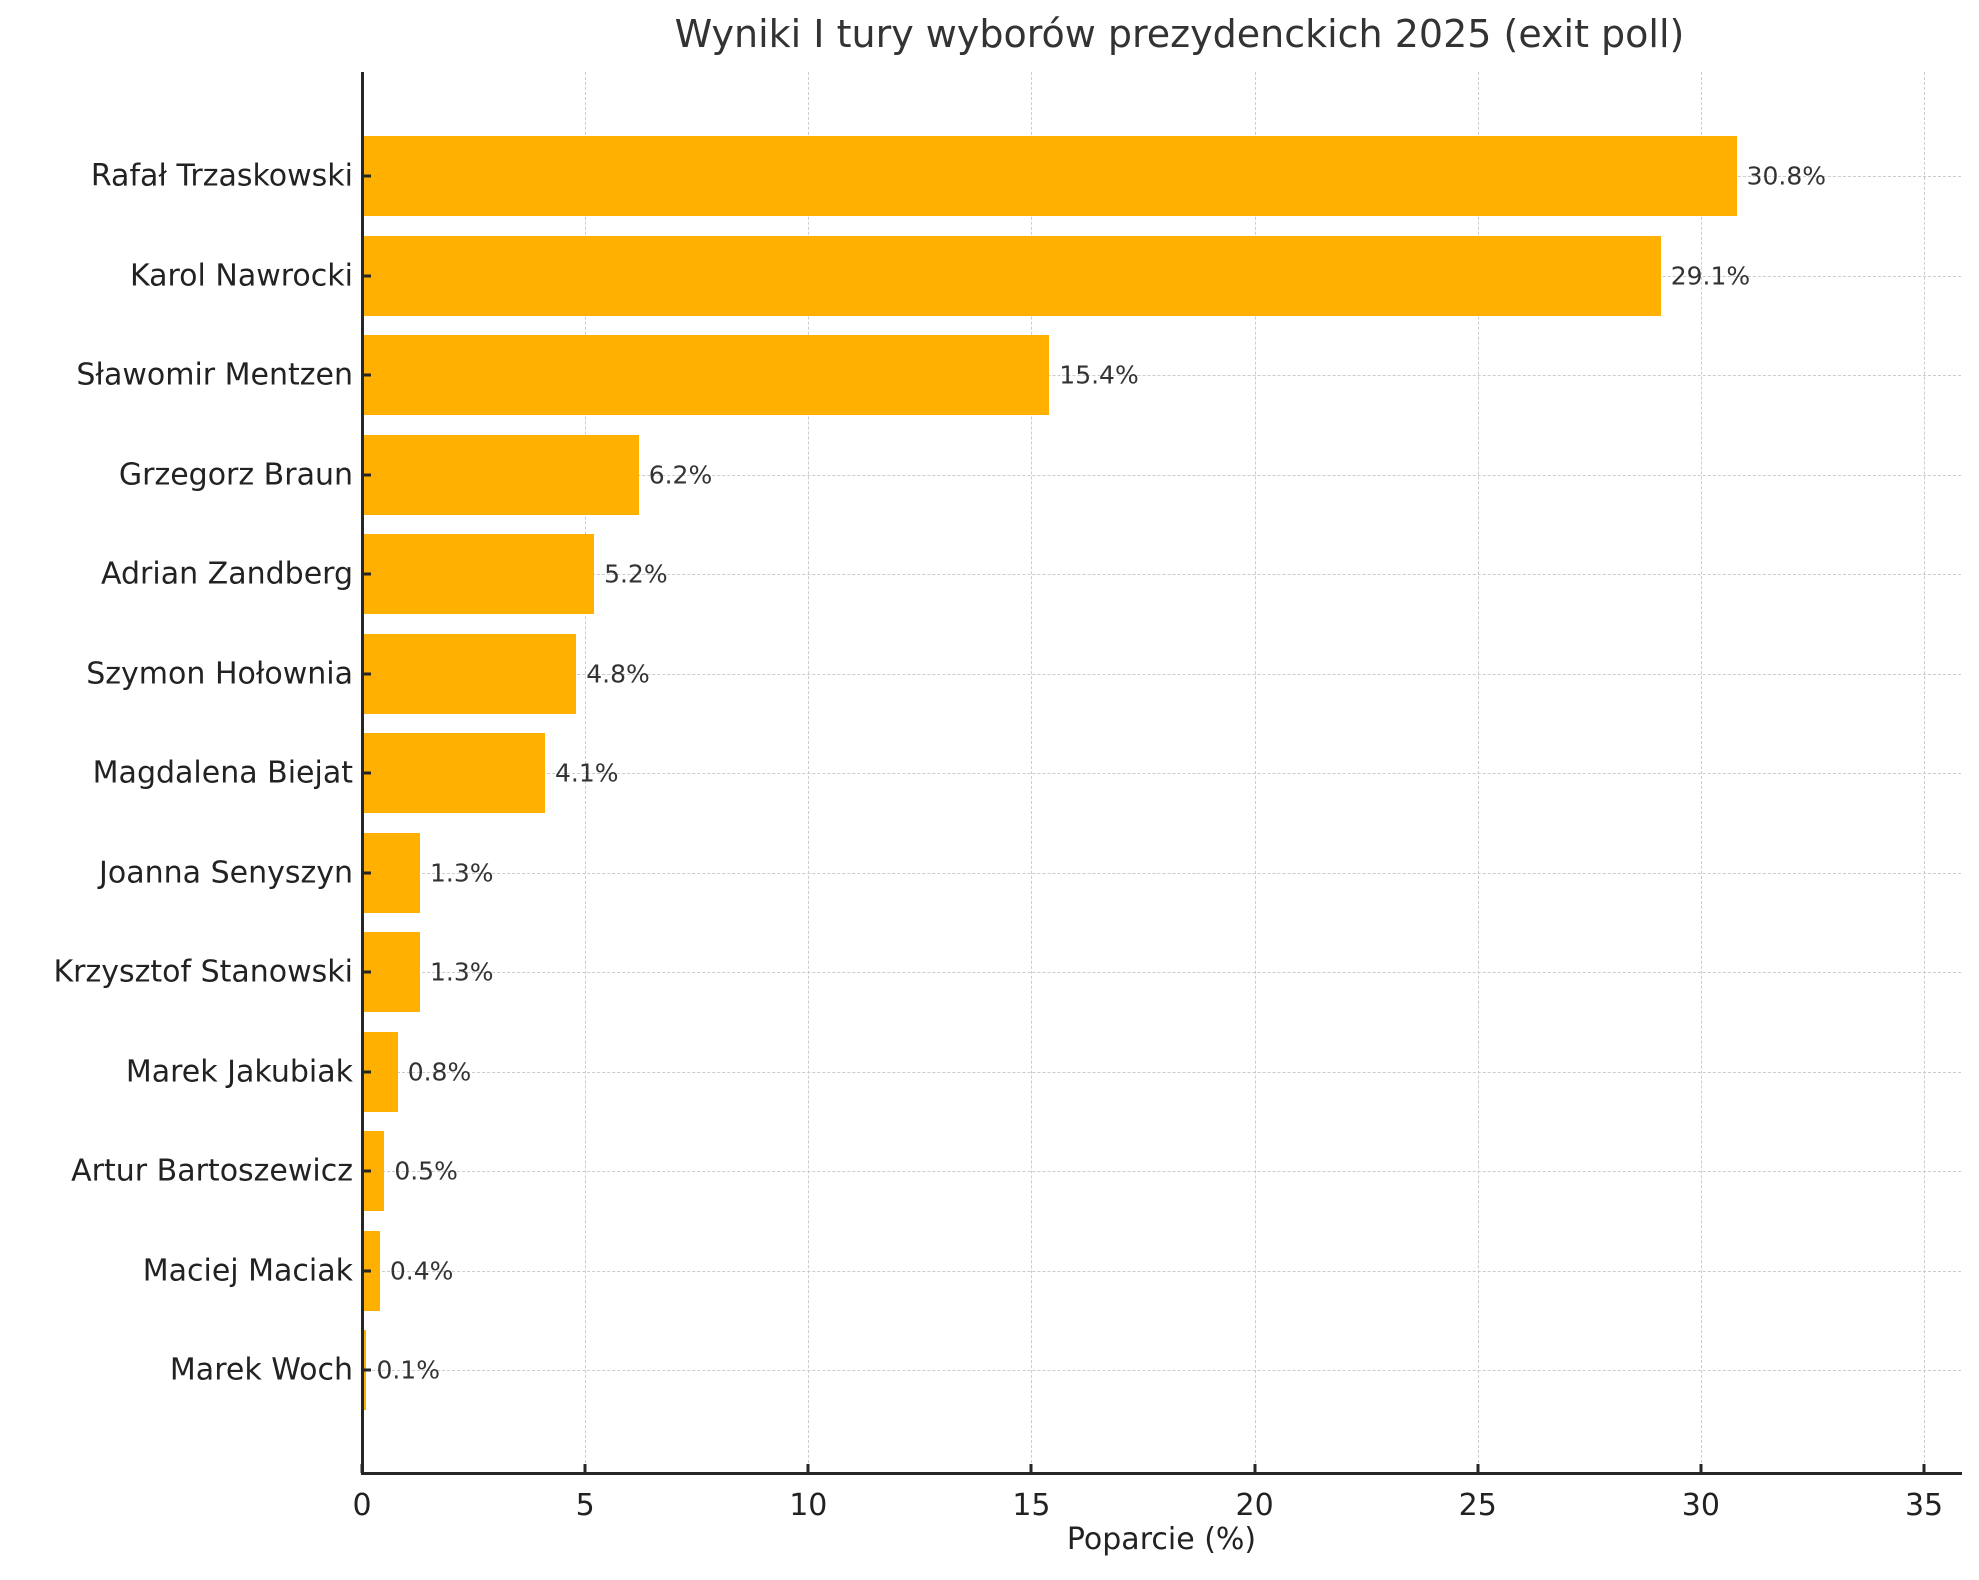  I want to click on bar-value-label: 5.2%, so click(636, 574).